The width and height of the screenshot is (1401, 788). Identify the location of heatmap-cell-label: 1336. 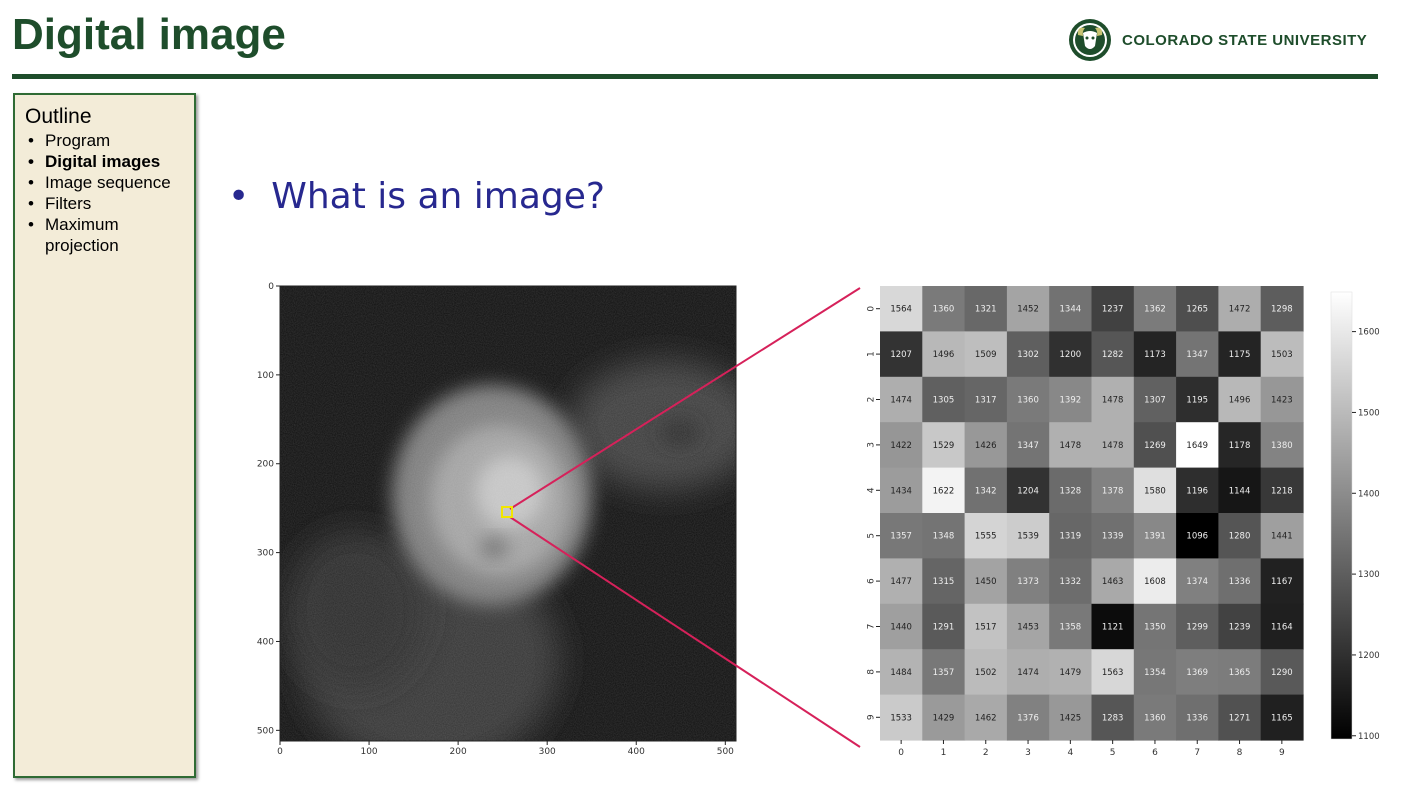
(1197, 718).